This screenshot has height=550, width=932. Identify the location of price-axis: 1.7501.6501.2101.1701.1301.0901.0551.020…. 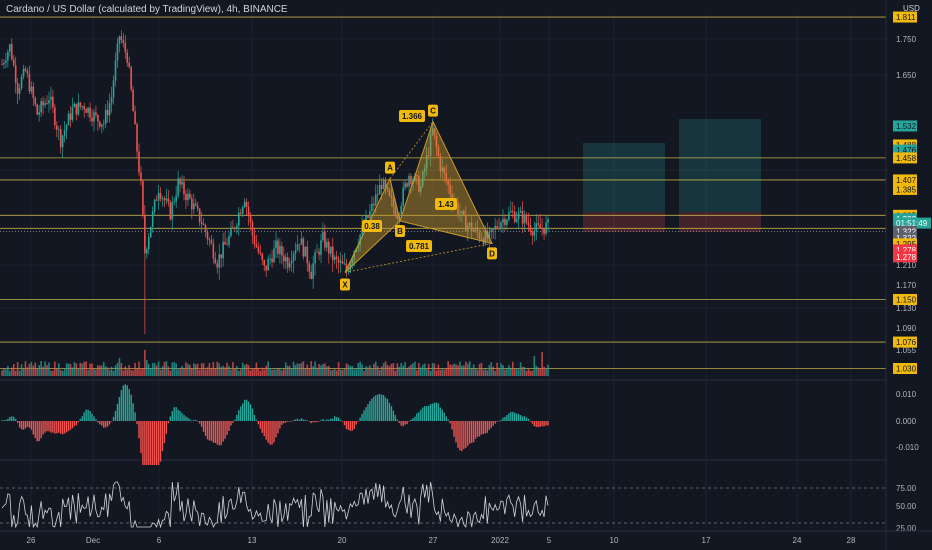
(908, 275).